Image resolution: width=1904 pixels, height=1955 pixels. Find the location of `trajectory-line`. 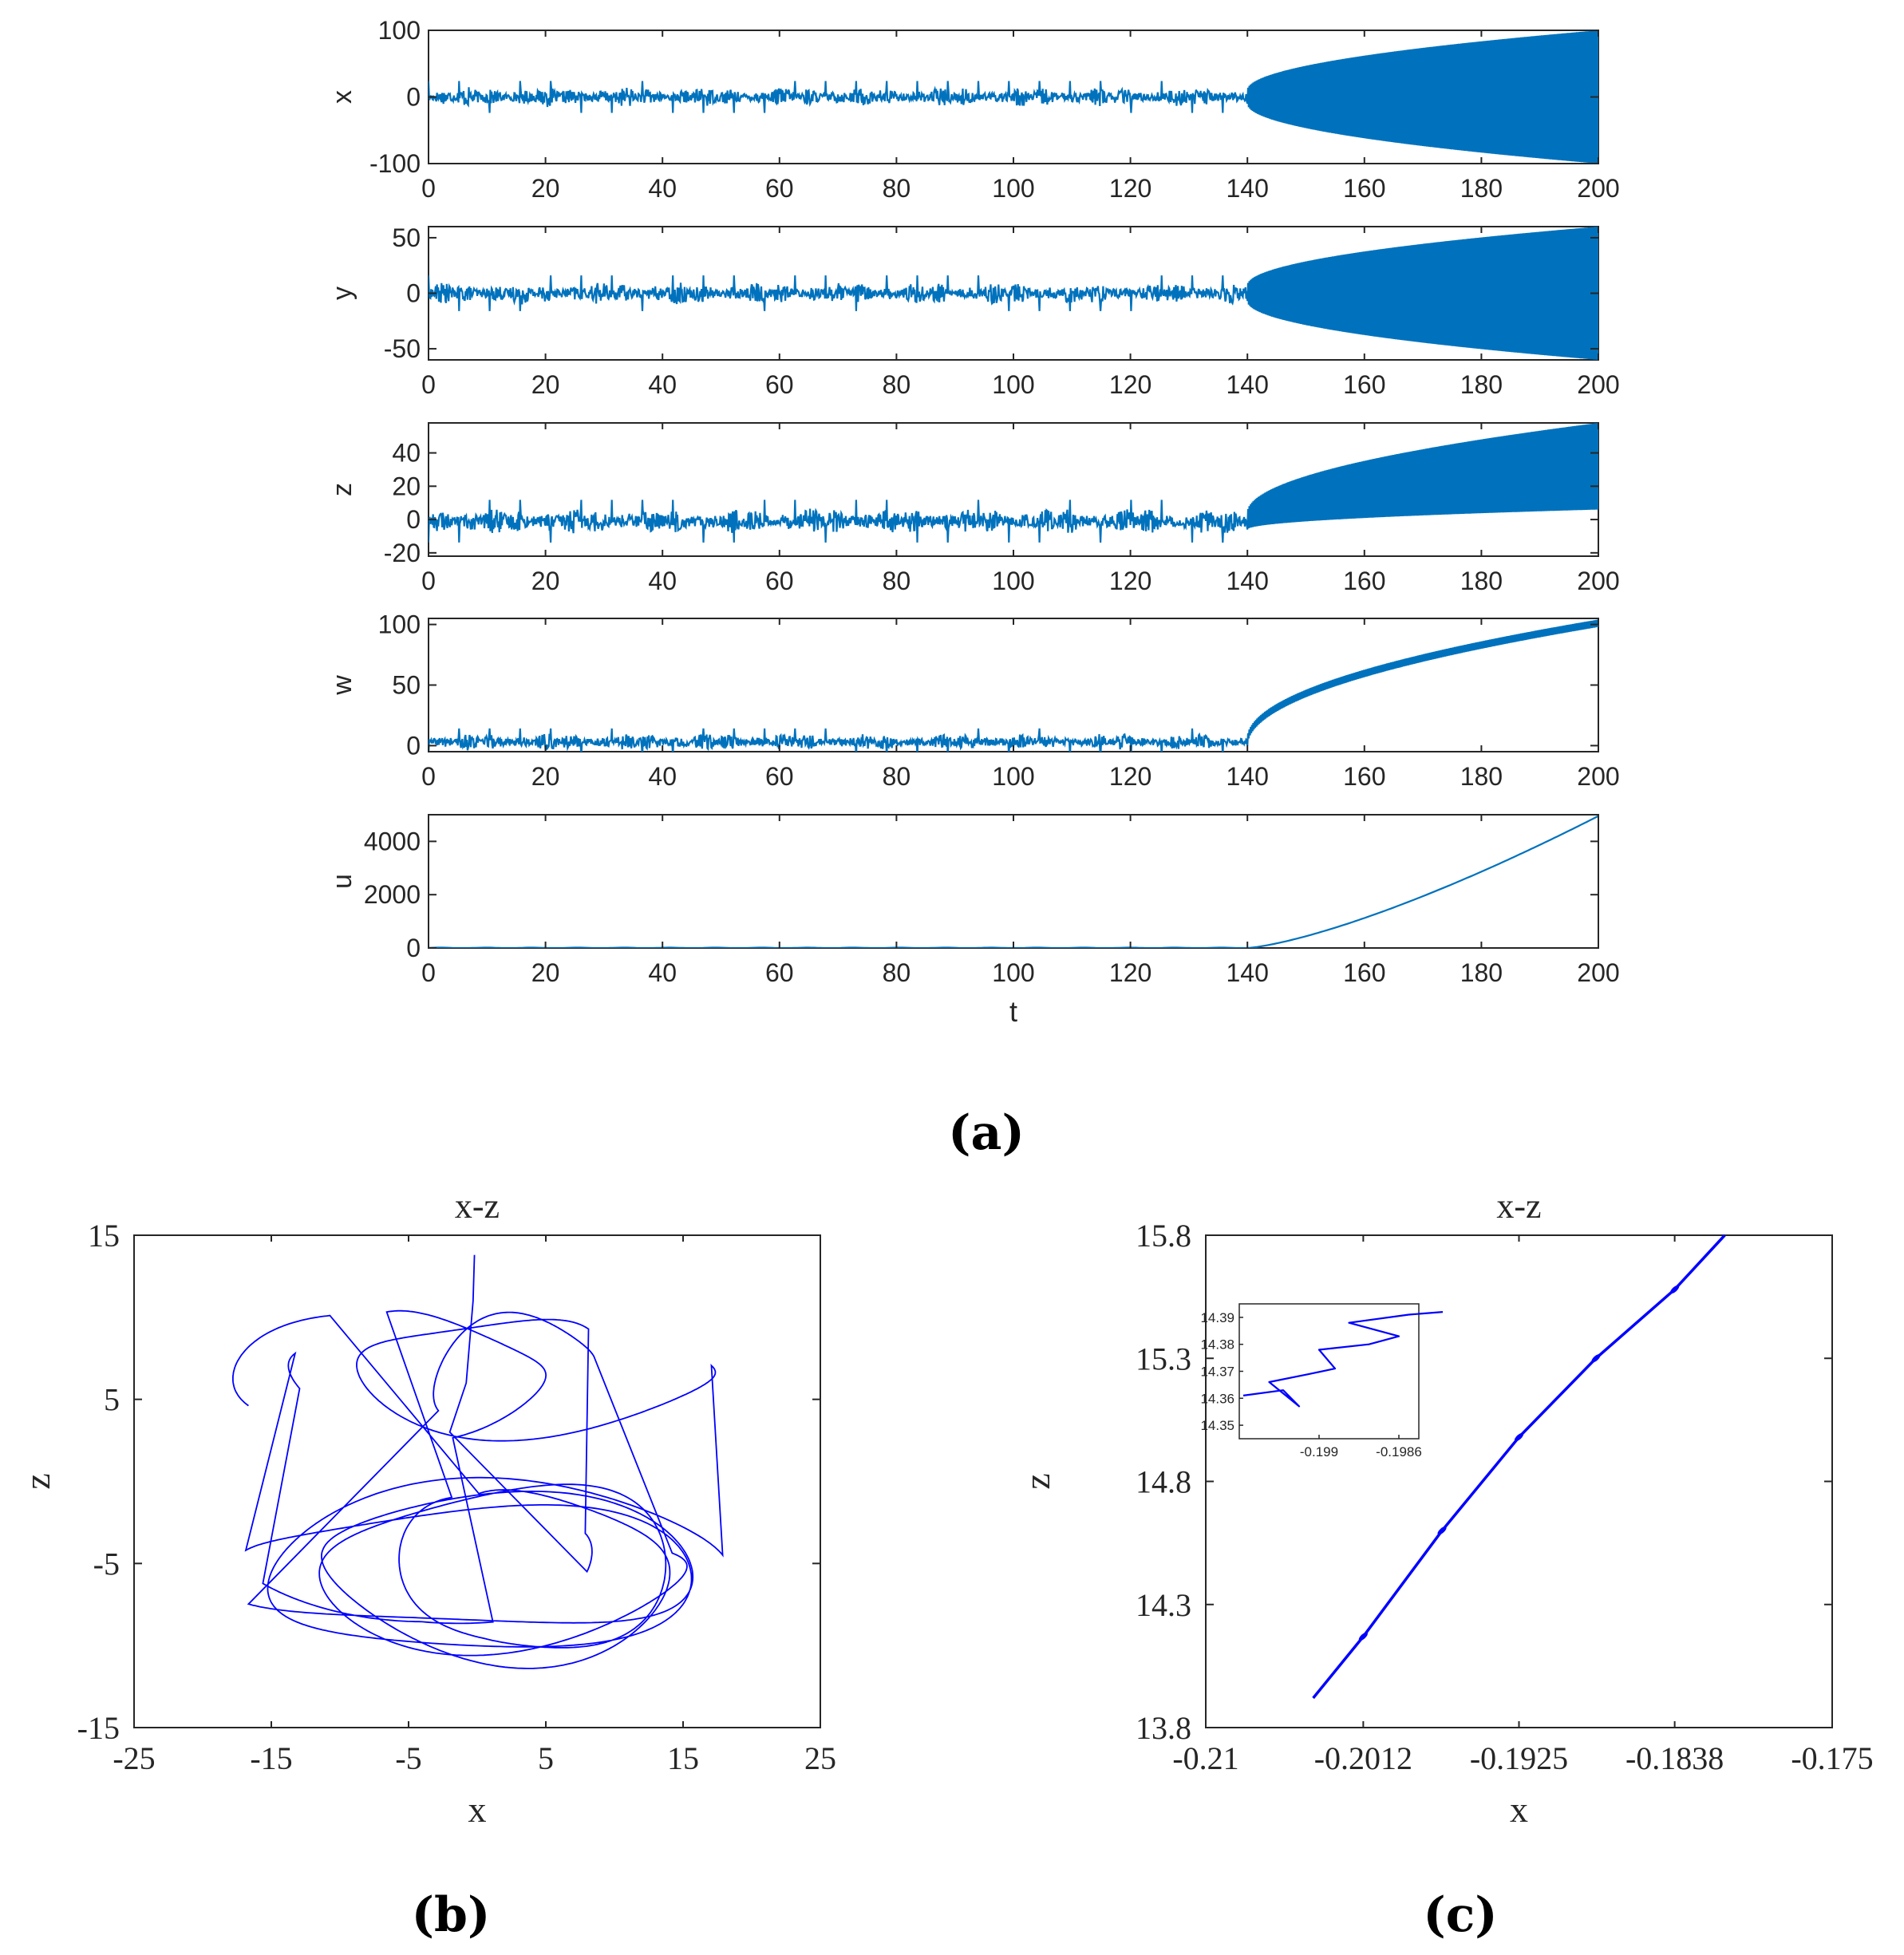

trajectory-line is located at coordinates (478, 1461).